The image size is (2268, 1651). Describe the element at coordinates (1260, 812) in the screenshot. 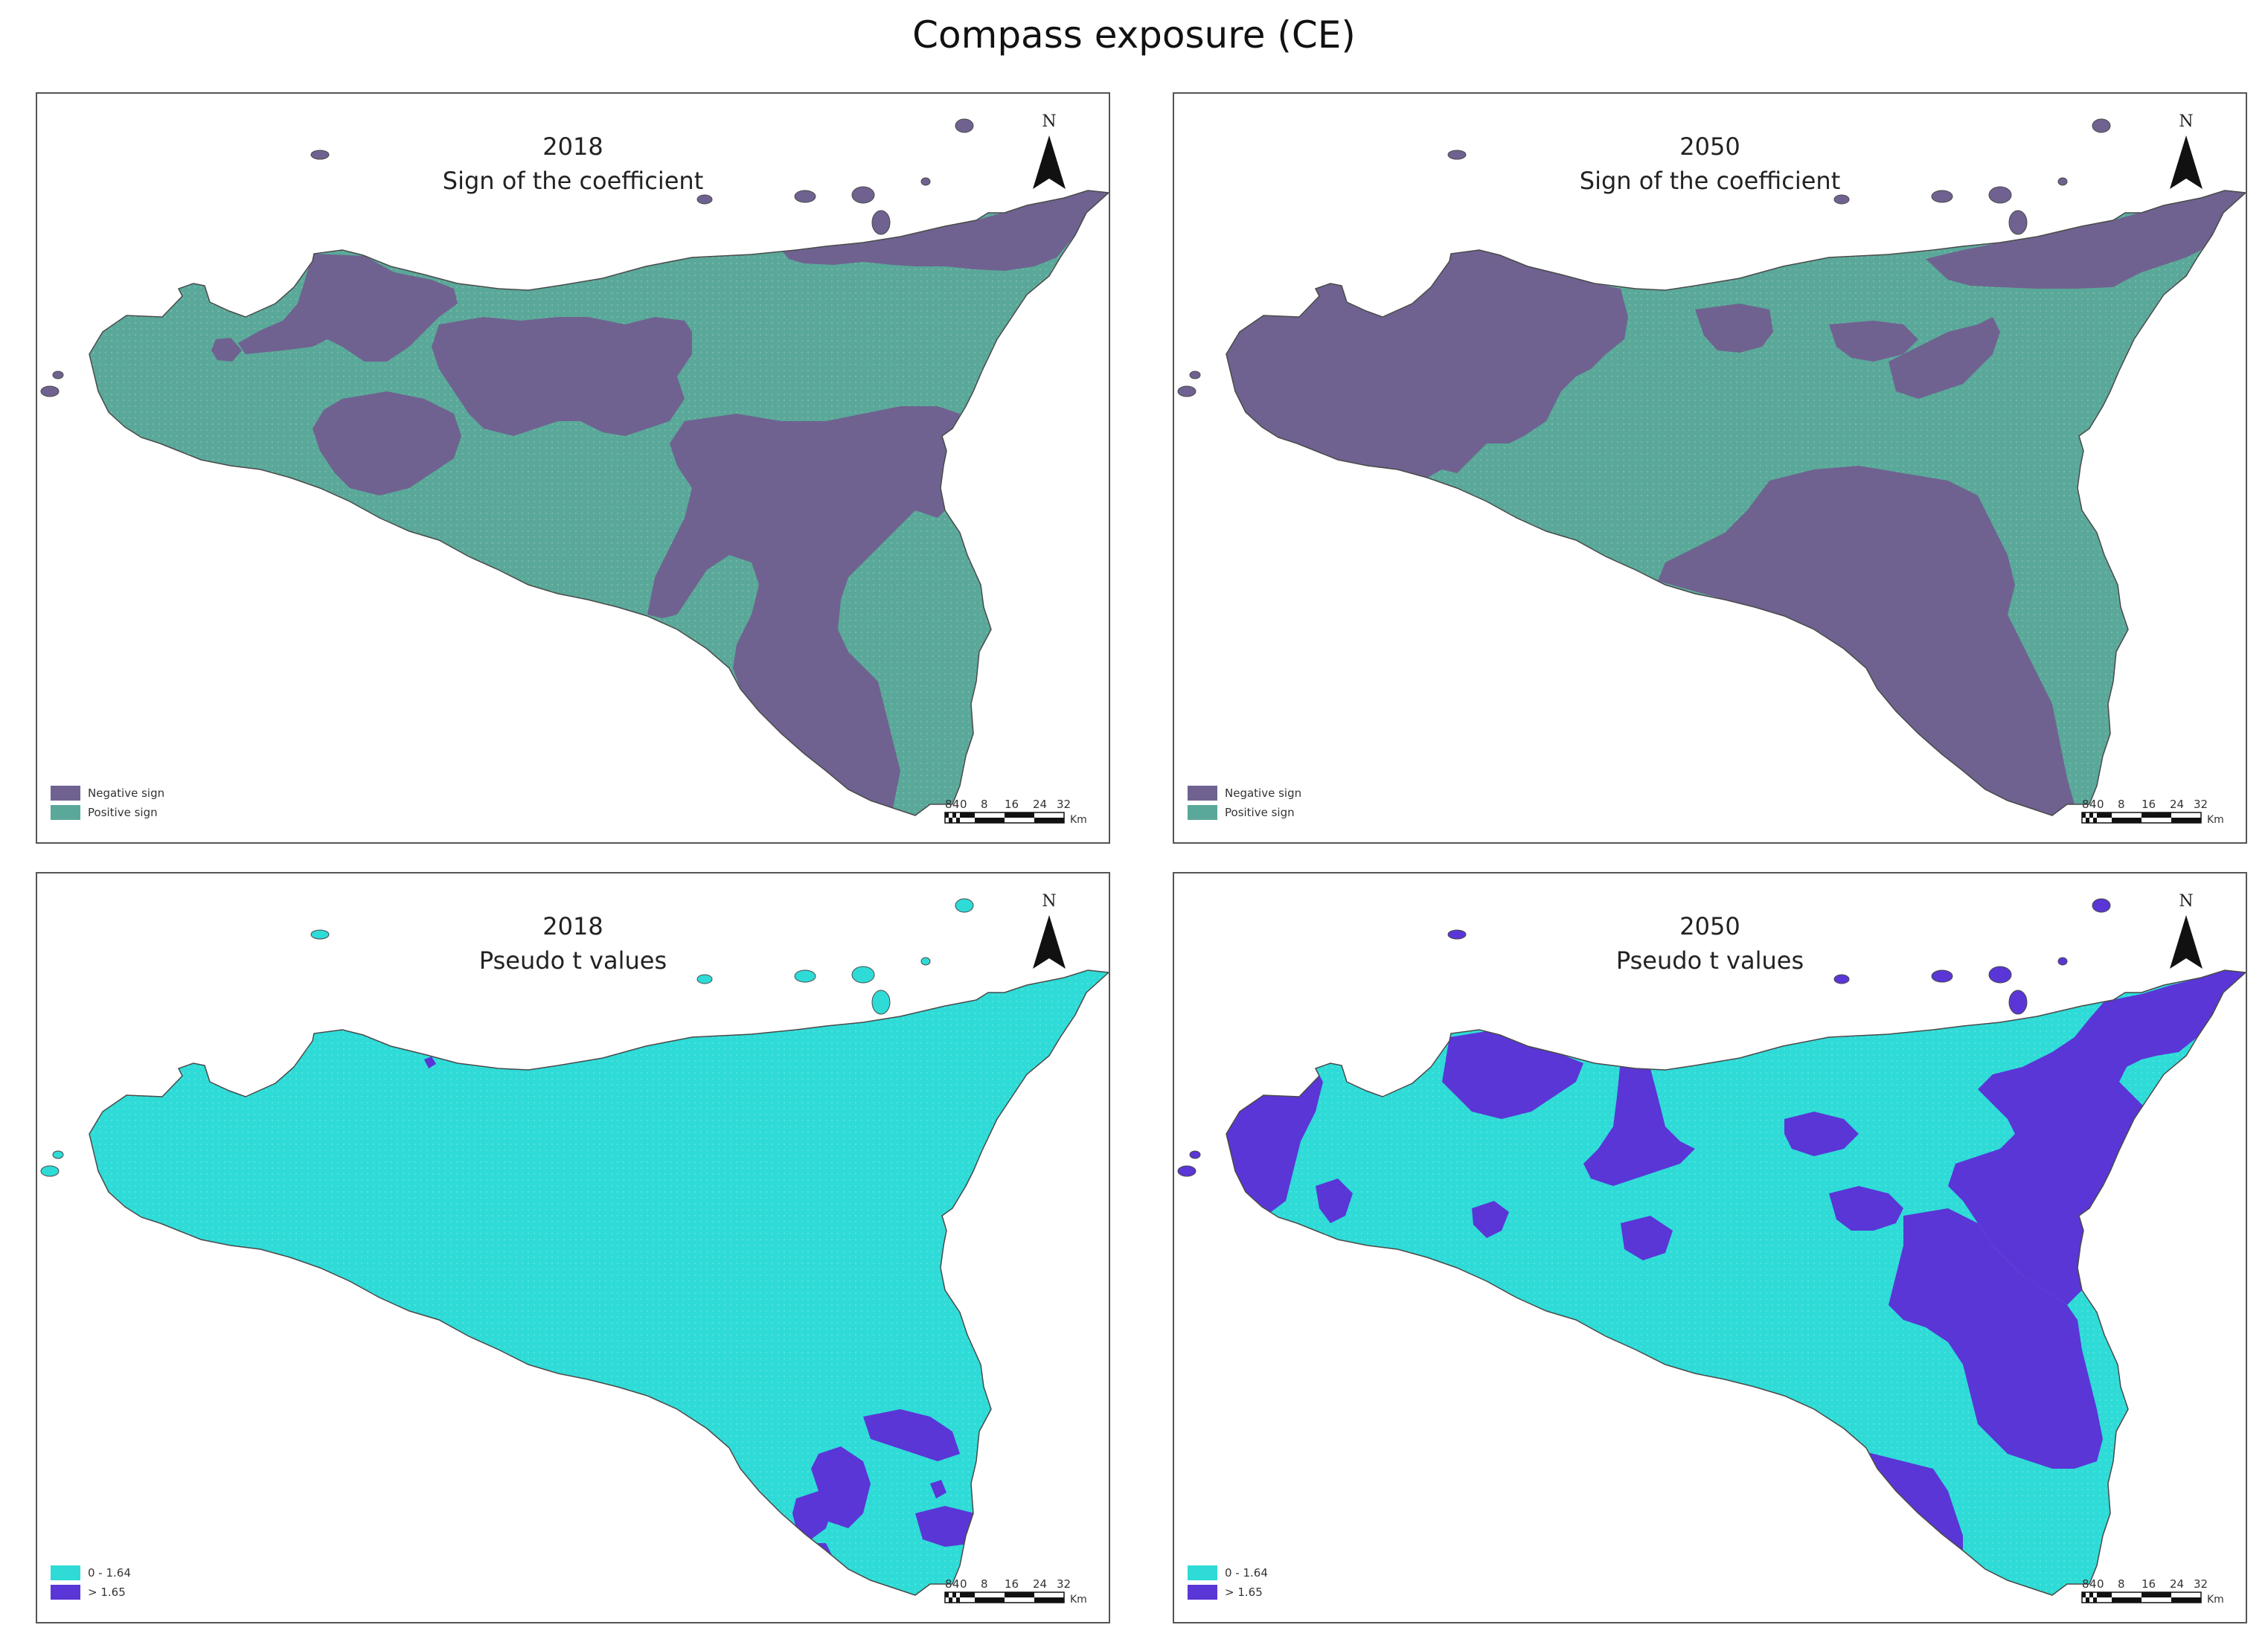

I see `legend-label: Positive sign` at that location.